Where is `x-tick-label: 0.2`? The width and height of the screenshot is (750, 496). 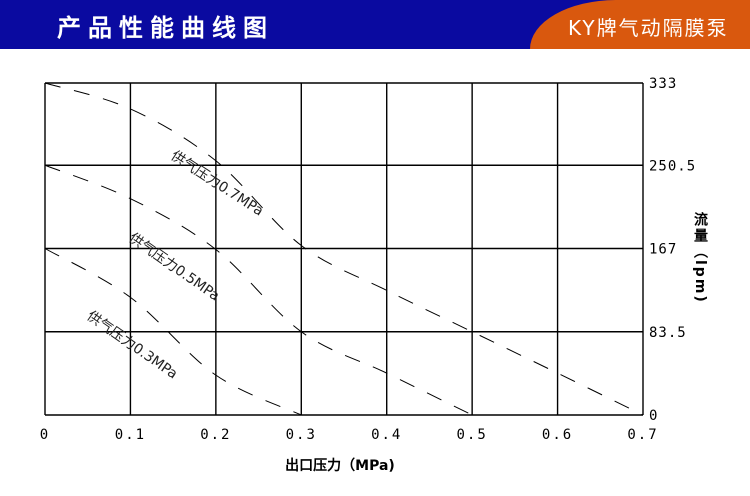 x-tick-label: 0.2 is located at coordinates (215, 435).